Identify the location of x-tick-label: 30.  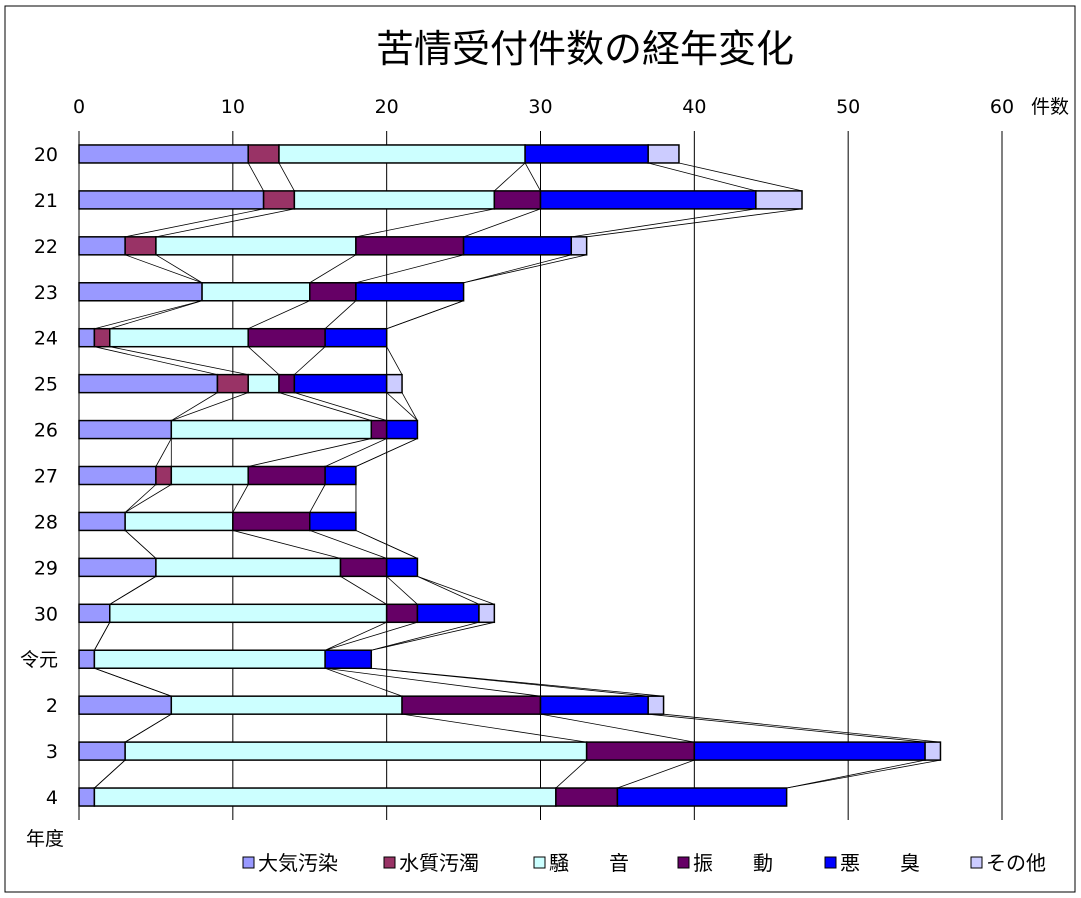
(540, 107).